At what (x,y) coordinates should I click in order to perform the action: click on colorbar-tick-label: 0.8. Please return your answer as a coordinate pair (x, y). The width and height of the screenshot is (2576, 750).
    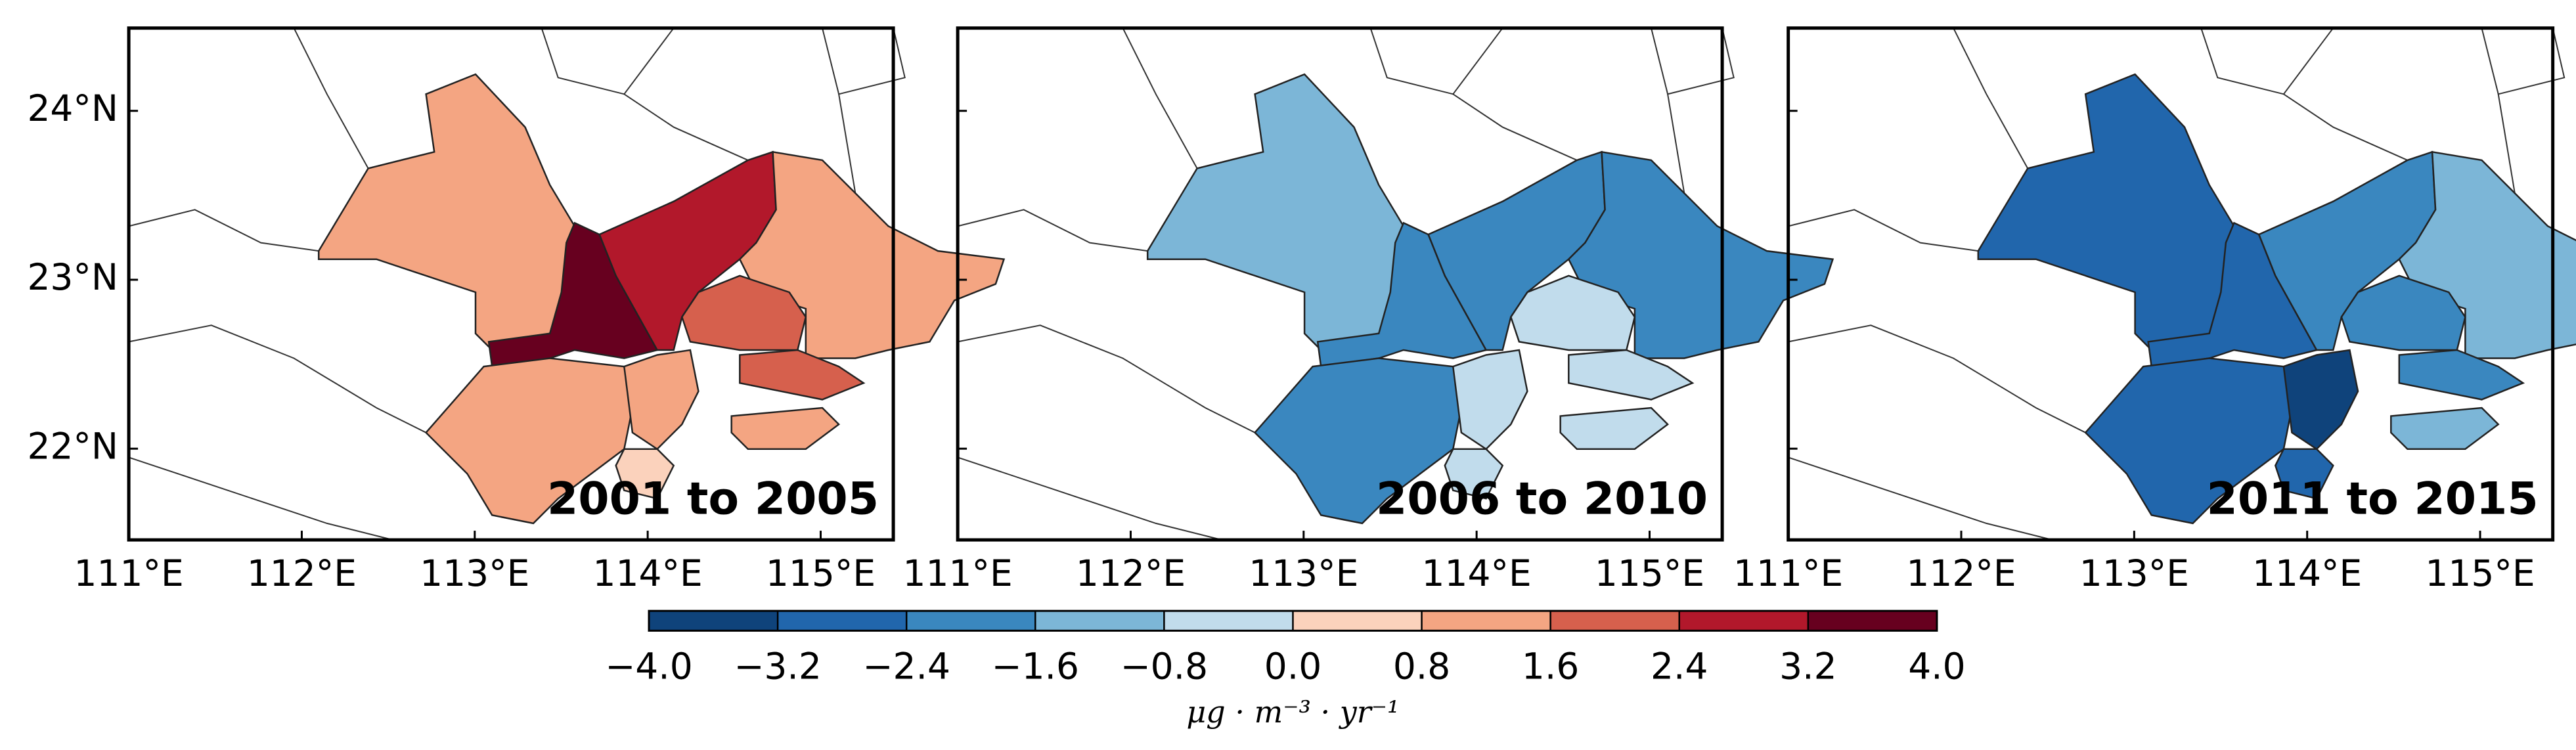
    Looking at the image, I should click on (1422, 666).